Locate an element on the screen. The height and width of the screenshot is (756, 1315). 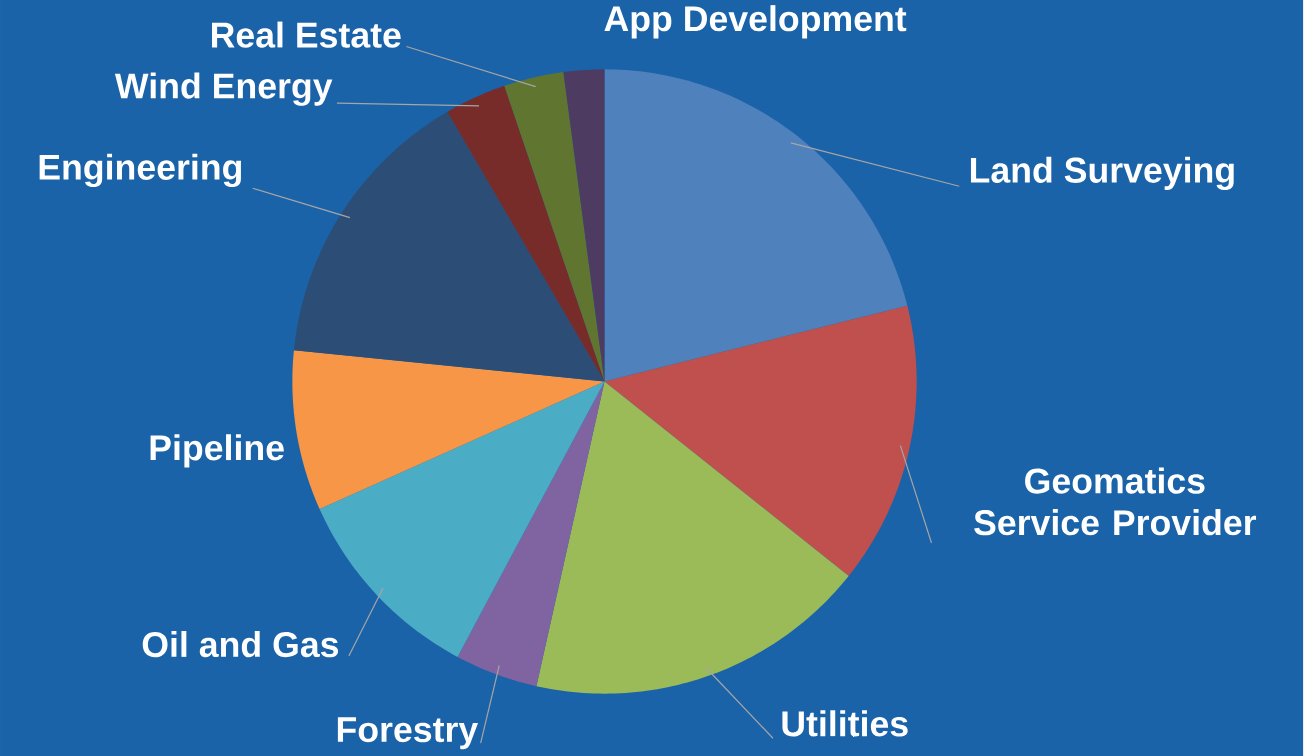
slice-label: Oil and Gas is located at coordinates (240, 644).